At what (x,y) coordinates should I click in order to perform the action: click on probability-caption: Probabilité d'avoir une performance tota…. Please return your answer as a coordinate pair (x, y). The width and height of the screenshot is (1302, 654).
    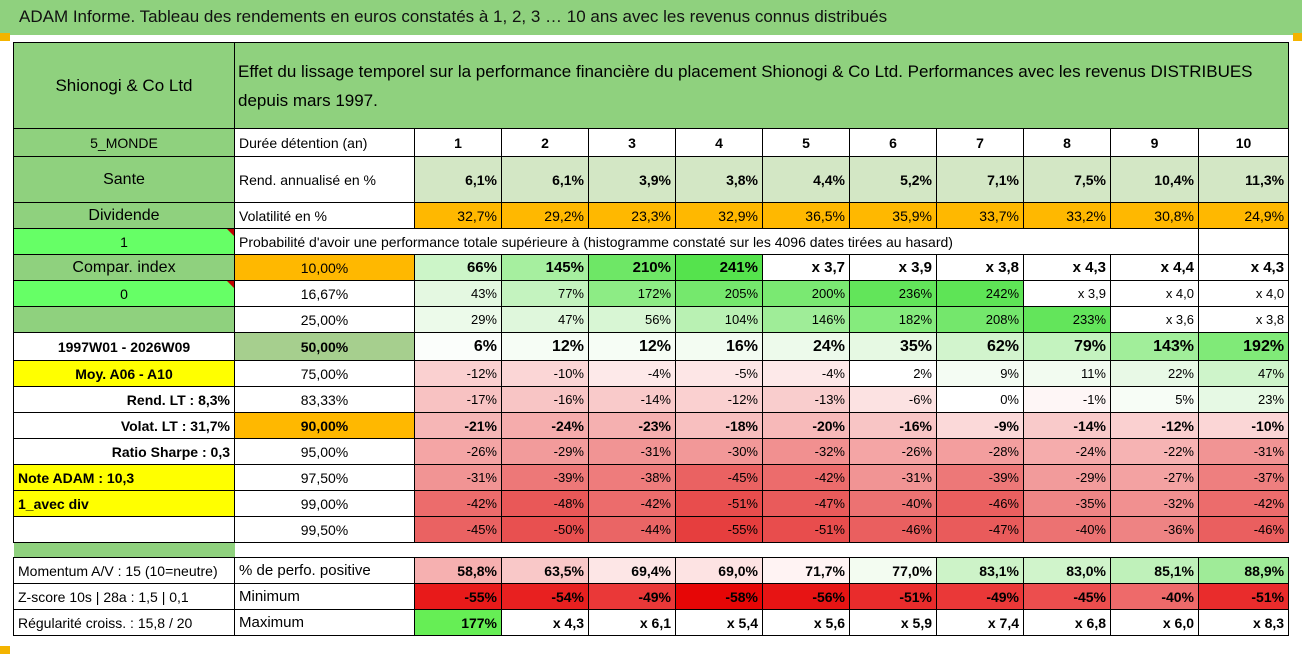
    Looking at the image, I should click on (672, 241).